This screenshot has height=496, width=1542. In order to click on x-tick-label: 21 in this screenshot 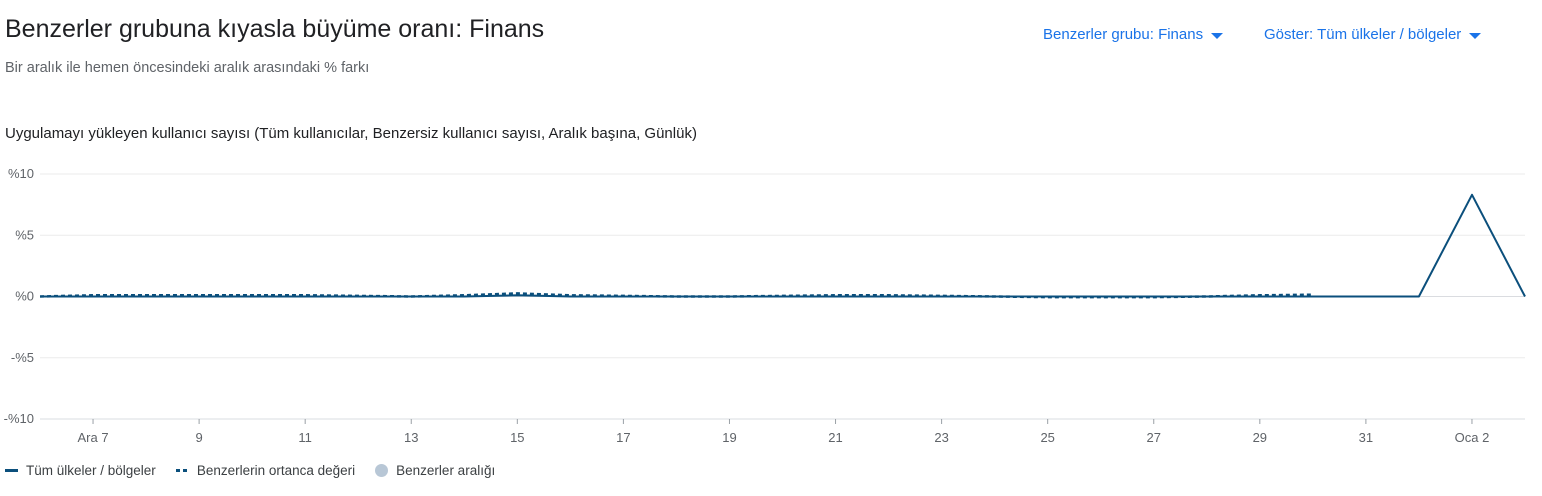, I will do `click(835, 437)`.